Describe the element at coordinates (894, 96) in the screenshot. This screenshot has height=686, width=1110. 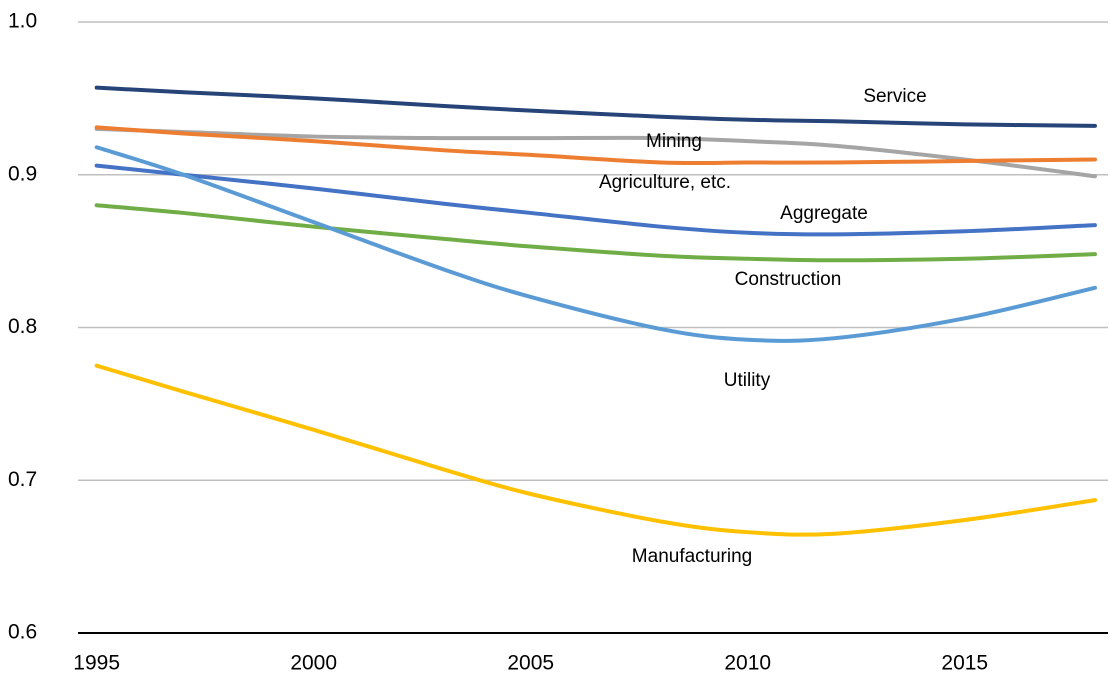
I see `series-label: Service` at that location.